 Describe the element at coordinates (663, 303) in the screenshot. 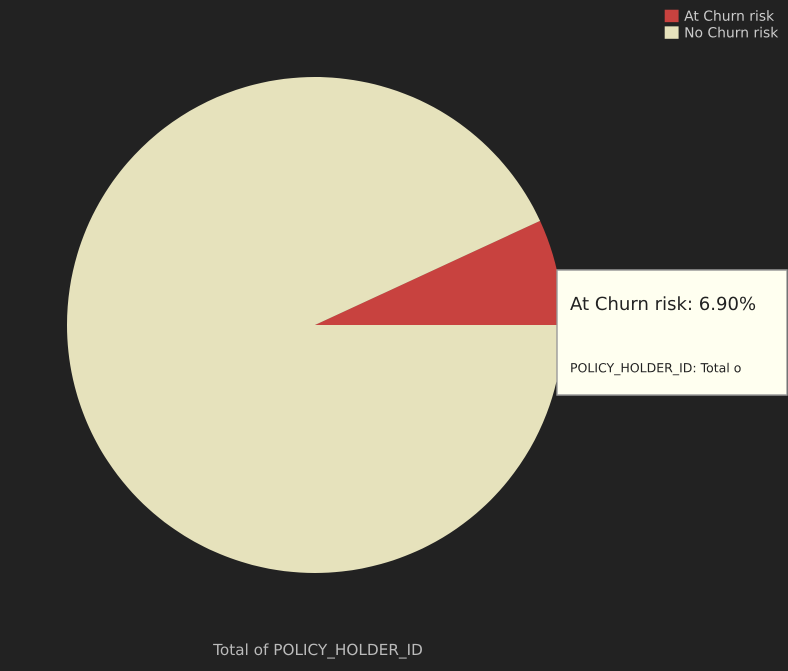

I see `text: At Churn risk: 6.90%` at that location.